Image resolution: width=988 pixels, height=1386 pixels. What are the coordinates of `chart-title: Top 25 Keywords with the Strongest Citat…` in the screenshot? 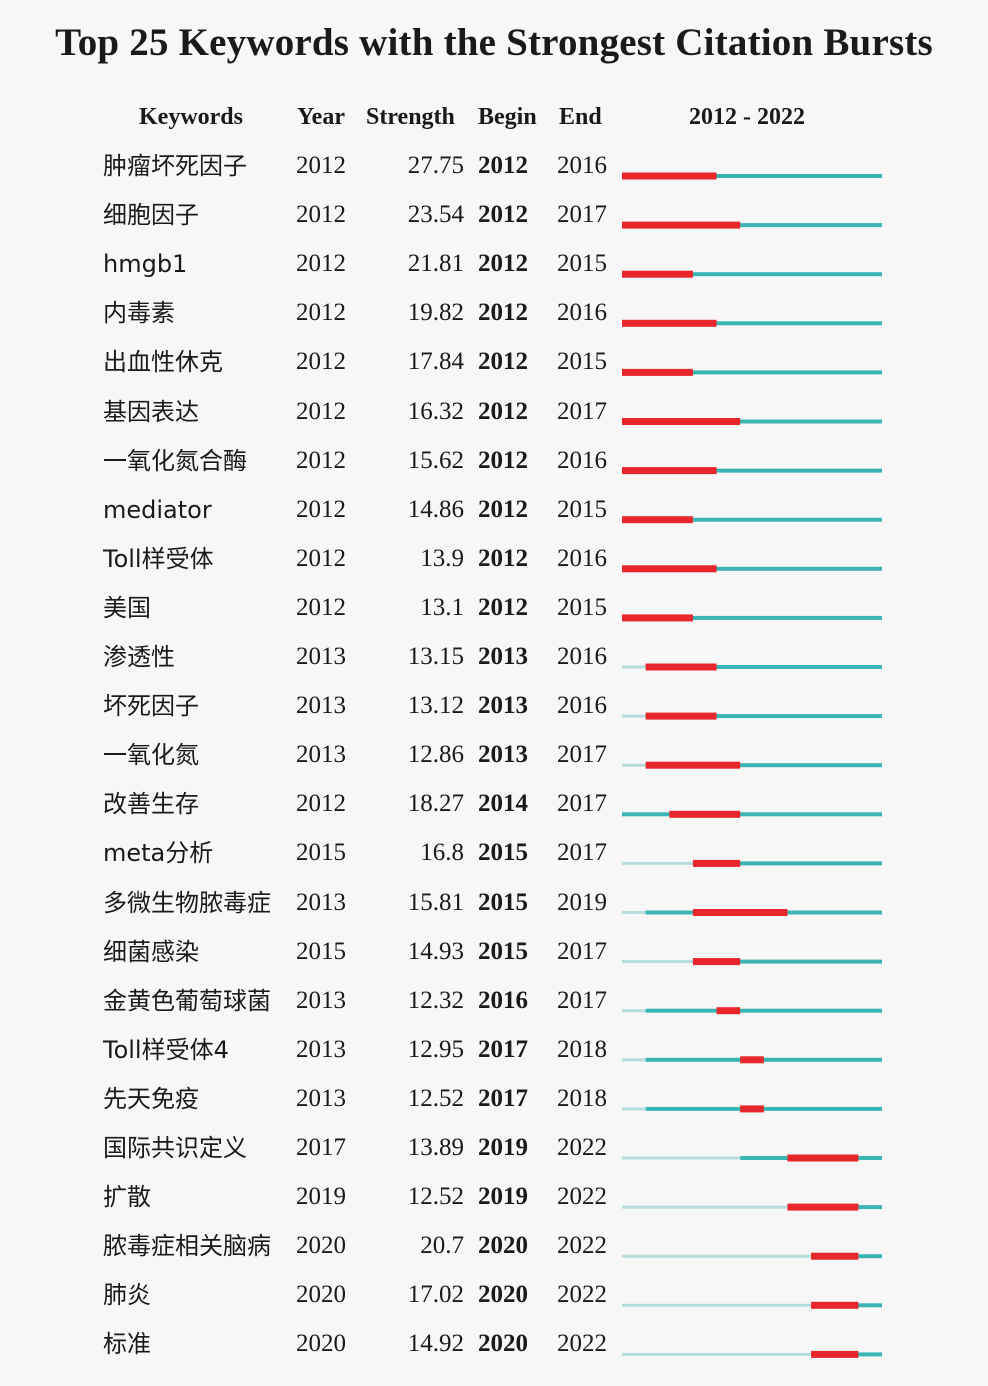 It's located at (494, 42).